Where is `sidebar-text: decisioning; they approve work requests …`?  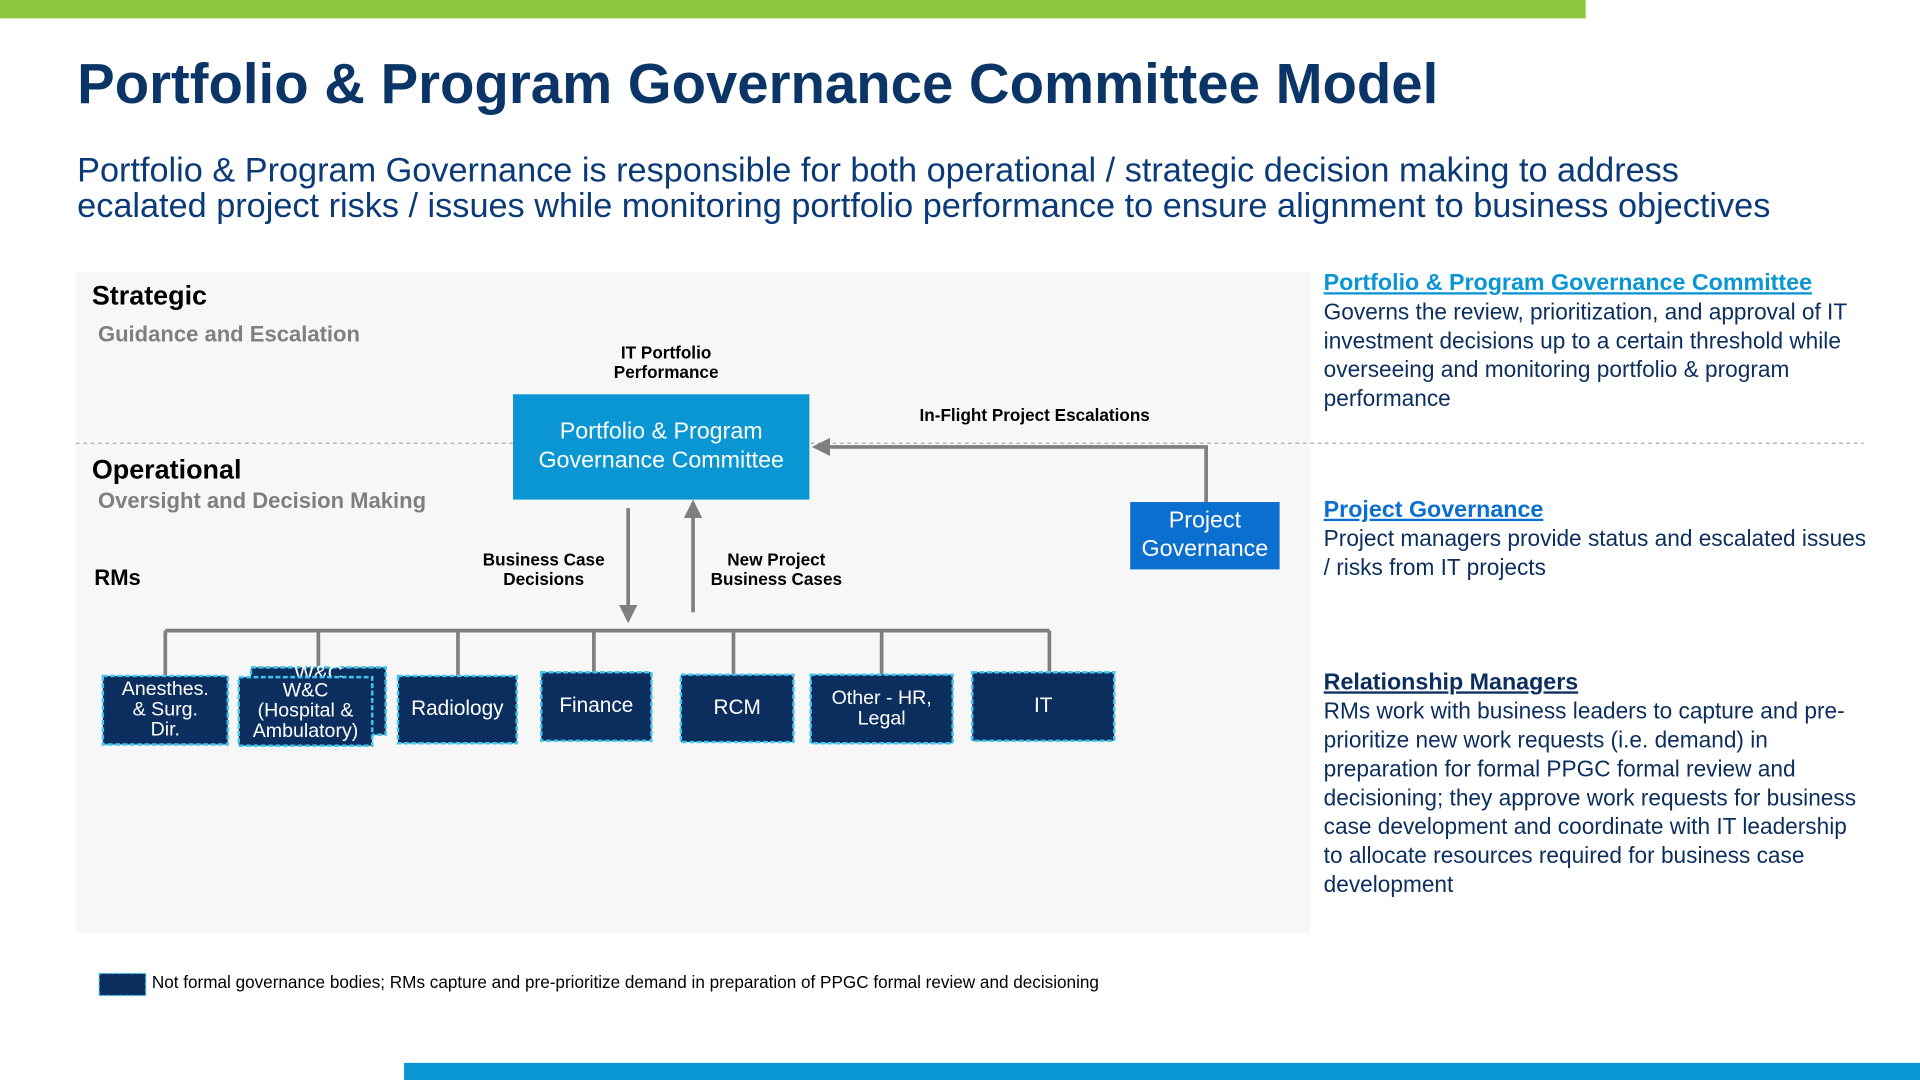
sidebar-text: decisioning; they approve work requests … is located at coordinates (1590, 797).